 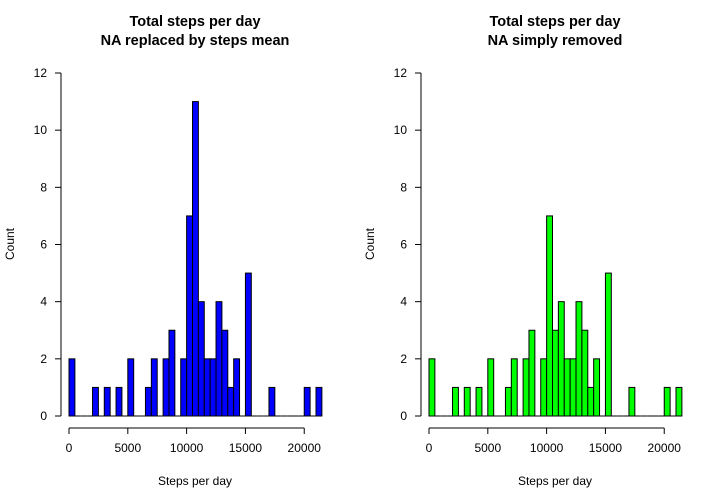 I want to click on chart-title-line2: NA simply removed, so click(x=555, y=41).